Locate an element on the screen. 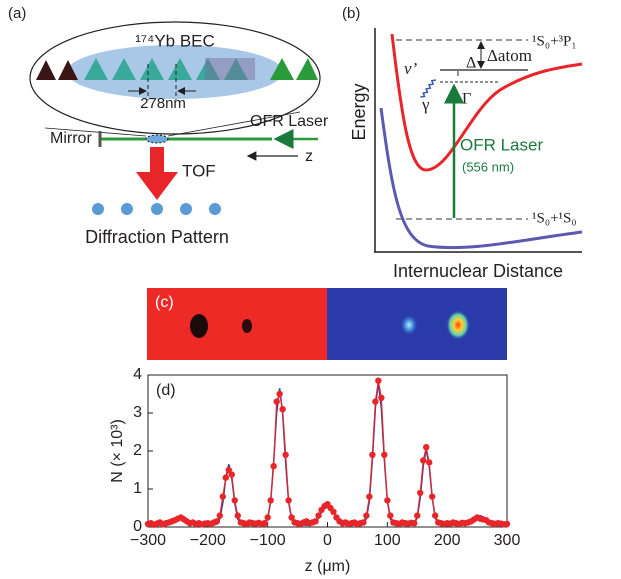 Image resolution: width=621 pixels, height=579 pixels. y-tick-label: 3 is located at coordinates (137, 412).